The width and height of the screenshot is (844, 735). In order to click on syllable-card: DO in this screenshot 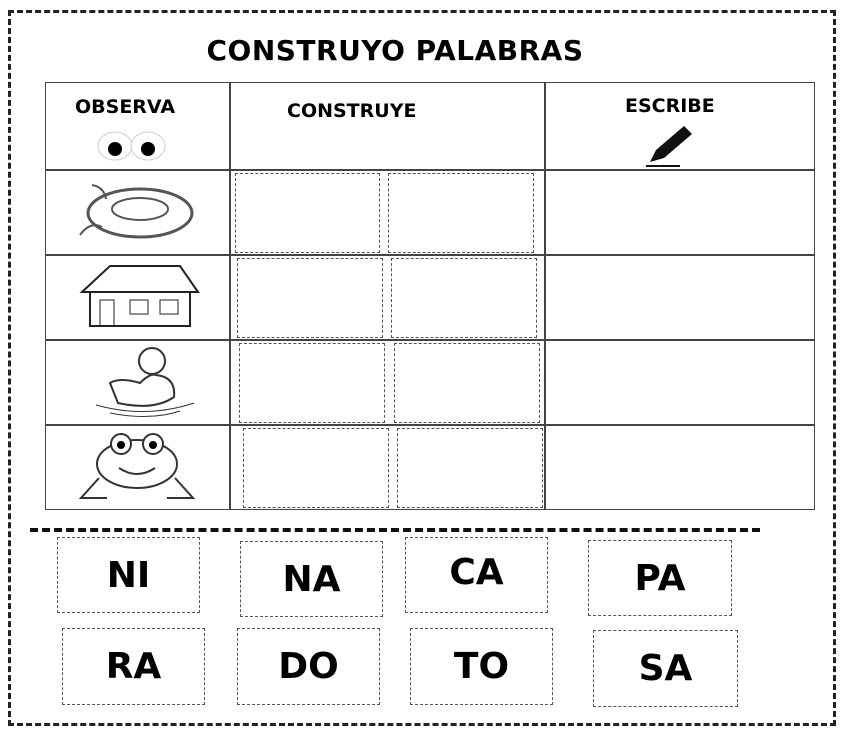, I will do `click(308, 666)`.